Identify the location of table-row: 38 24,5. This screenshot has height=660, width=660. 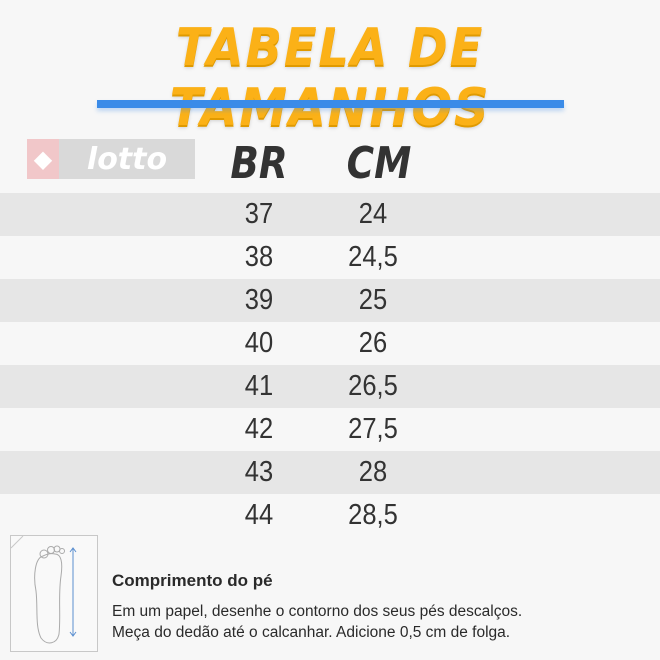
(330, 257).